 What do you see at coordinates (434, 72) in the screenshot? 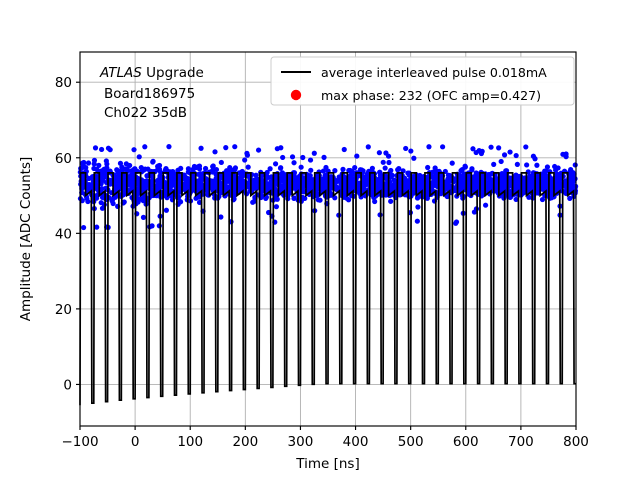
I see `legend-label: average interleaved pulse 0.018mA` at bounding box center [434, 72].